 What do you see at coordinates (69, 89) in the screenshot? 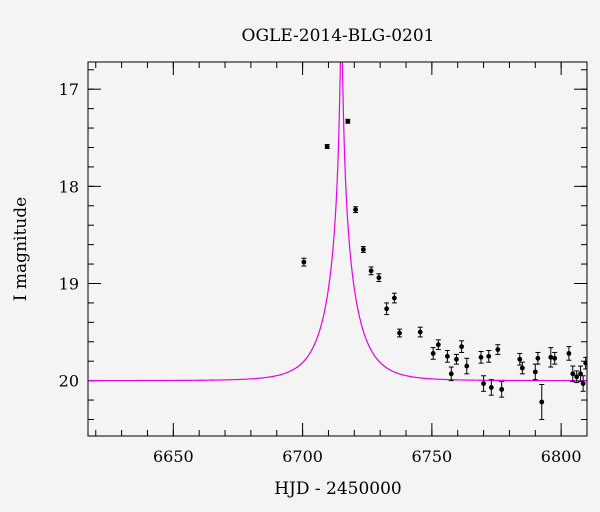
I see `y-tick-label: 17` at bounding box center [69, 89].